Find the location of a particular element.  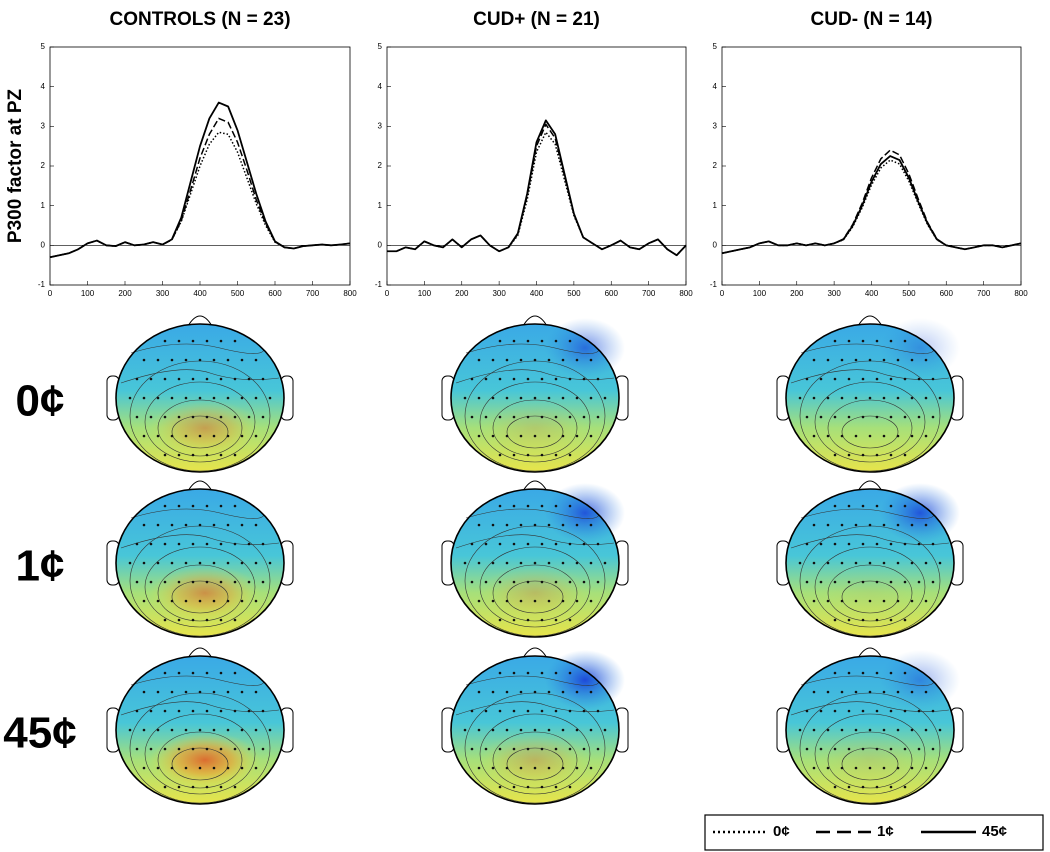

x-tick-label: 700 is located at coordinates (313, 293).